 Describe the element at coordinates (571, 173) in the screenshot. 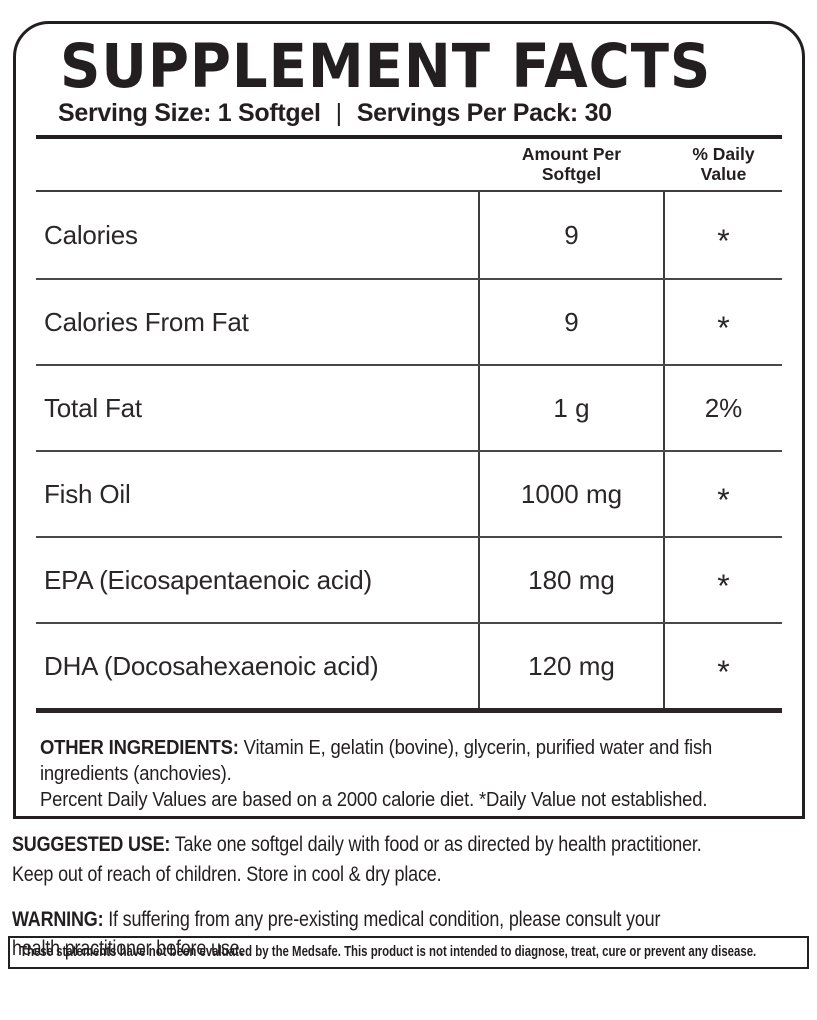

I see `column-header-amount-line2: Softgel` at that location.